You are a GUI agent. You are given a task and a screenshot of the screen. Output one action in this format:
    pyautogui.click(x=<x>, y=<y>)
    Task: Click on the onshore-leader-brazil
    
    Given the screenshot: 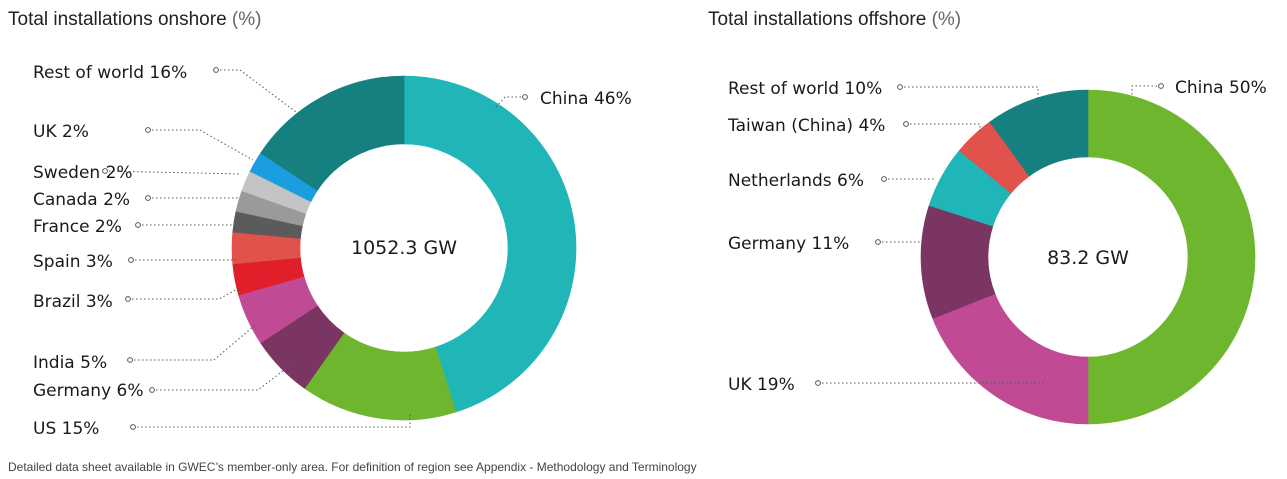 What is the action you would take?
    pyautogui.click(x=185, y=293)
    